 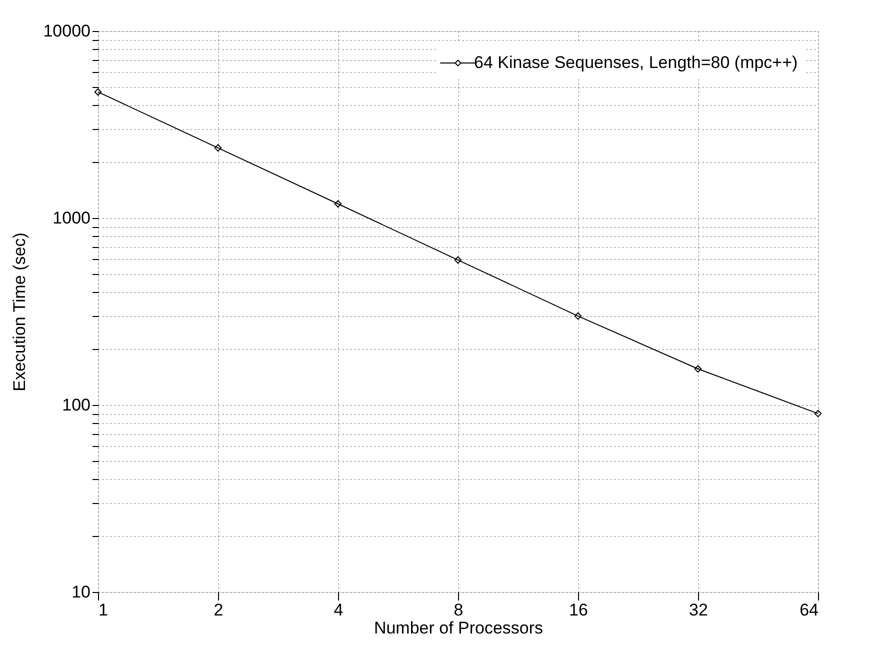 I want to click on x-tick-label: 8, so click(x=459, y=610).